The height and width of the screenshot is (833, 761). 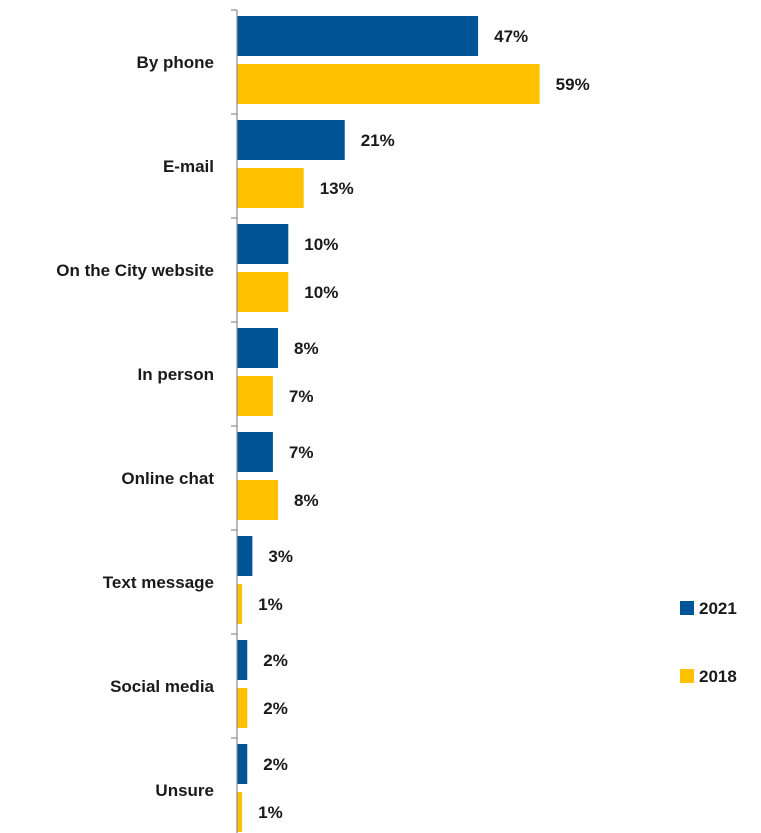 What do you see at coordinates (275, 660) in the screenshot?
I see `value-label-social-media-2021: 2%` at bounding box center [275, 660].